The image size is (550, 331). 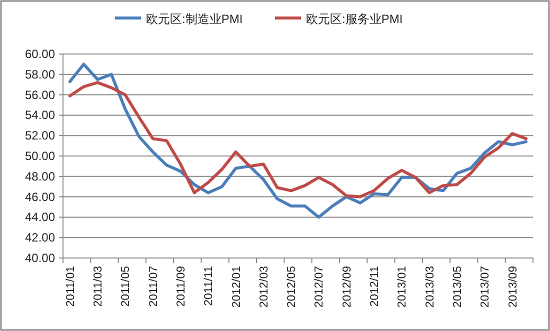 What do you see at coordinates (70, 286) in the screenshot?
I see `x-tick-label: 2011/01` at bounding box center [70, 286].